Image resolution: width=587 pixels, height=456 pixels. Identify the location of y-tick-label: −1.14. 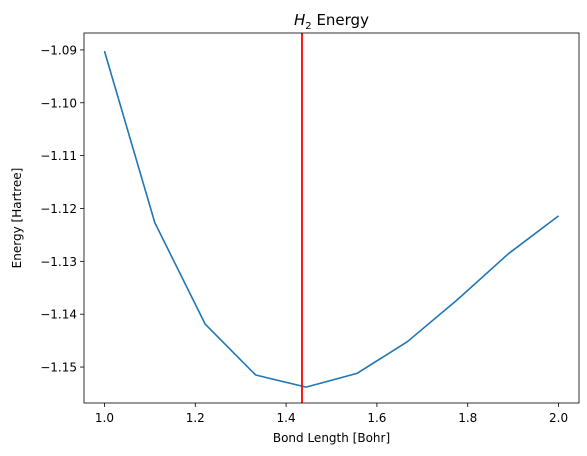
(58, 315).